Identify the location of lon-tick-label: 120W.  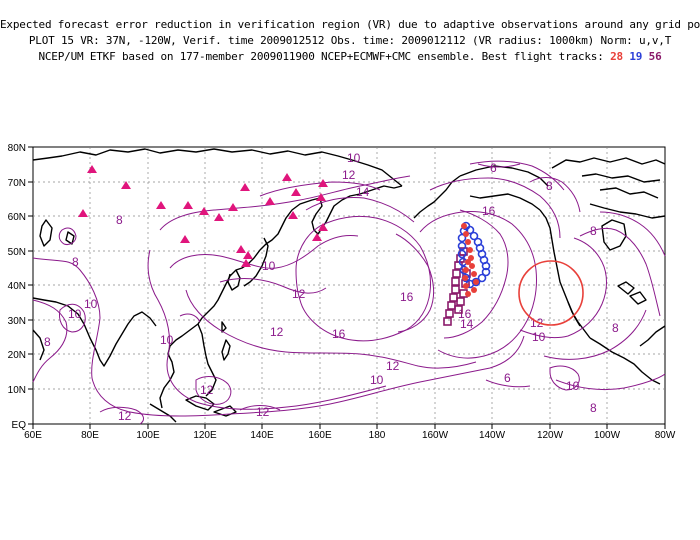
(550, 435).